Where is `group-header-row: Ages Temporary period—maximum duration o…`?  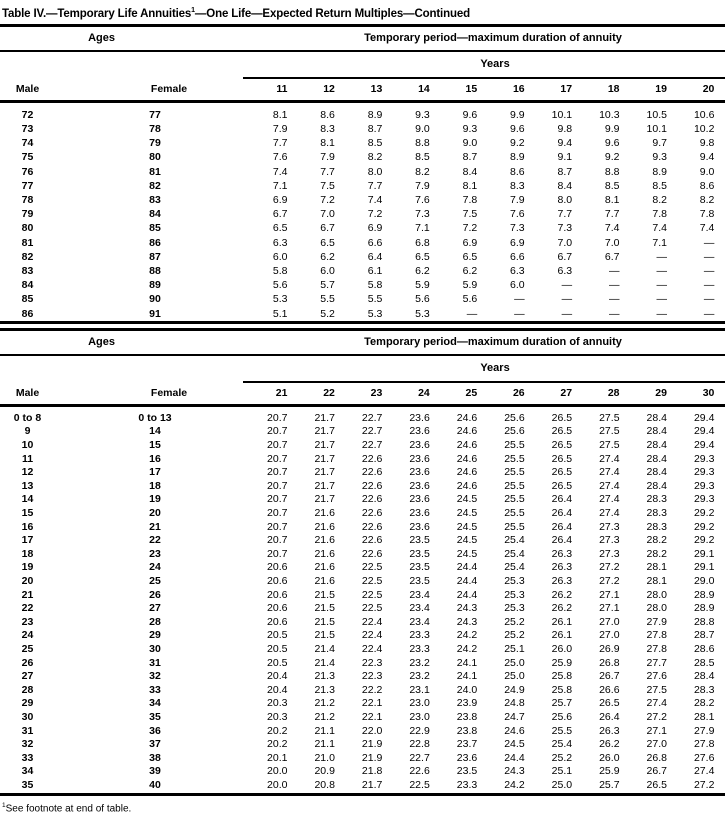 group-header-row: Ages Temporary period—maximum duration o… is located at coordinates (362, 342).